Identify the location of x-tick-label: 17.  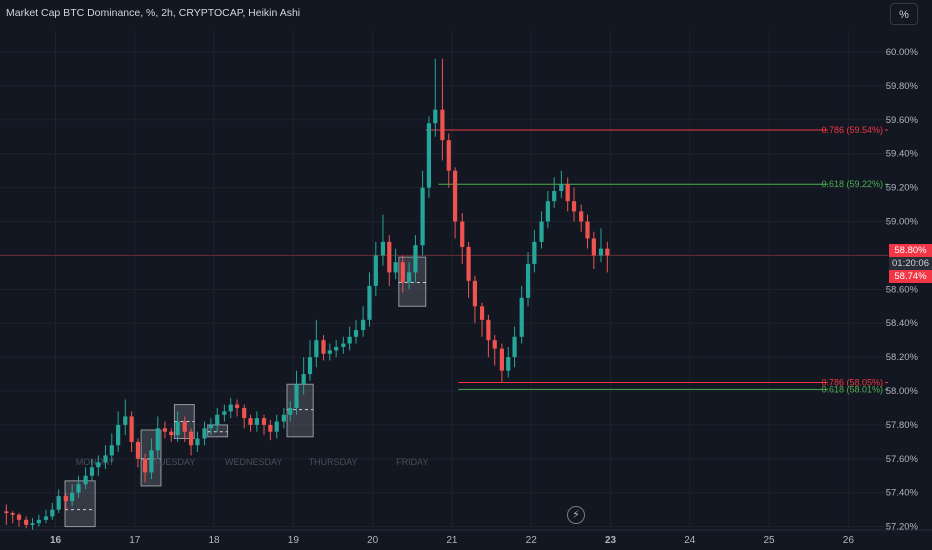
(135, 540).